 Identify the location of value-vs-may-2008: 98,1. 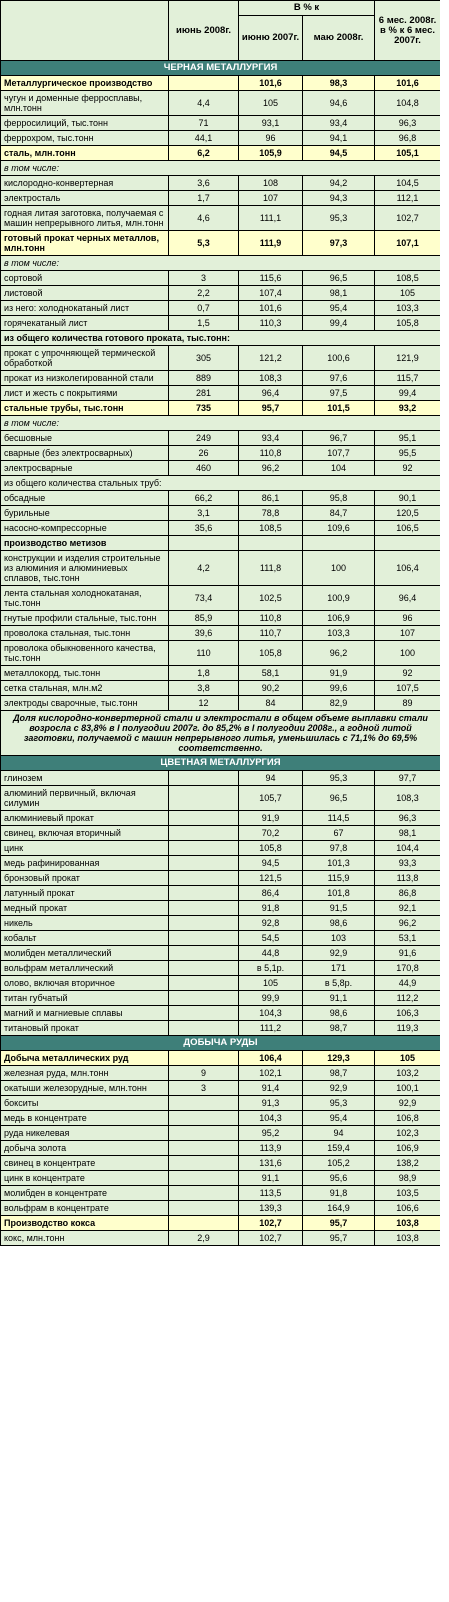
(338, 293).